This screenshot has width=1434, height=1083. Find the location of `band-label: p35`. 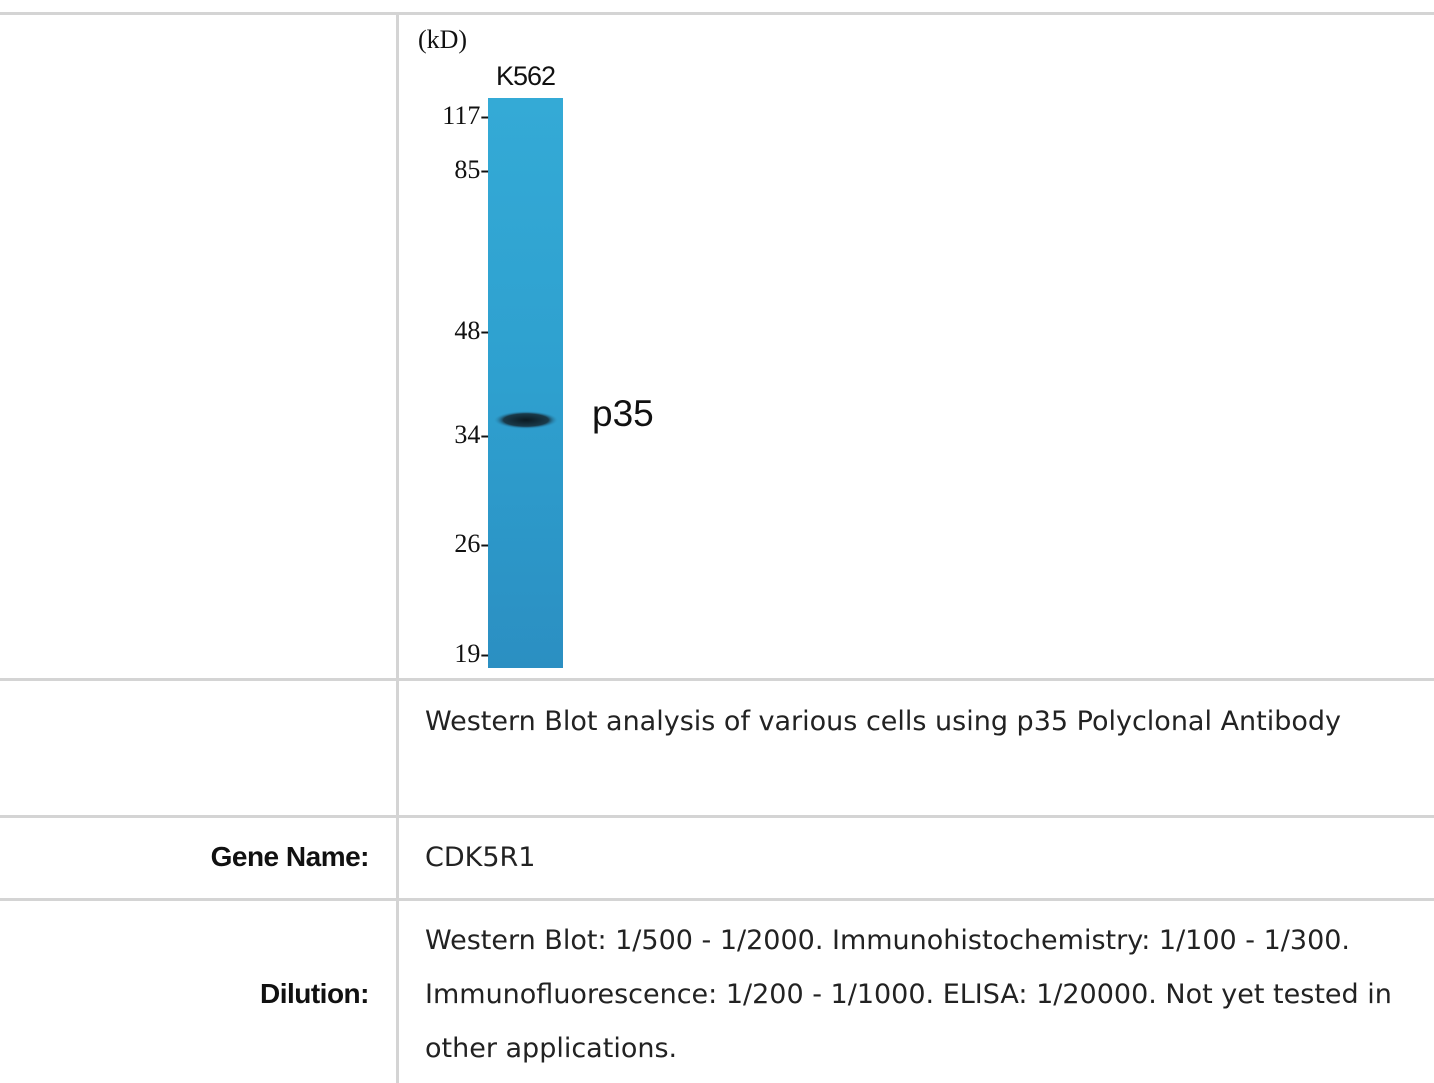

band-label: p35 is located at coordinates (623, 413).